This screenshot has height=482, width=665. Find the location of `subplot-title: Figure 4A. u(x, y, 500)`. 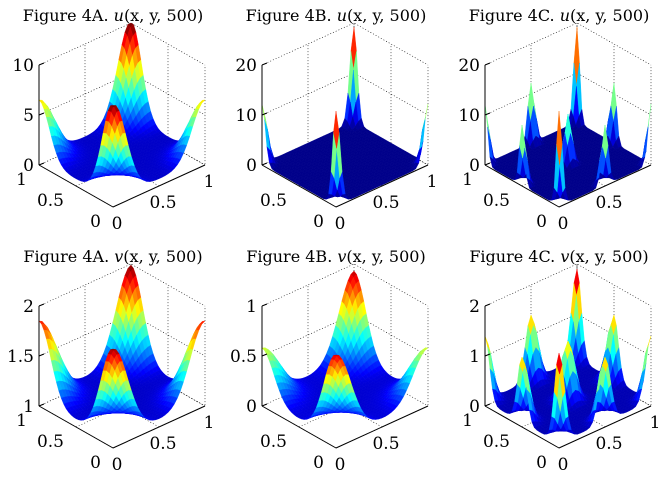

subplot-title: Figure 4A. u(x, y, 500) is located at coordinates (113, 15).